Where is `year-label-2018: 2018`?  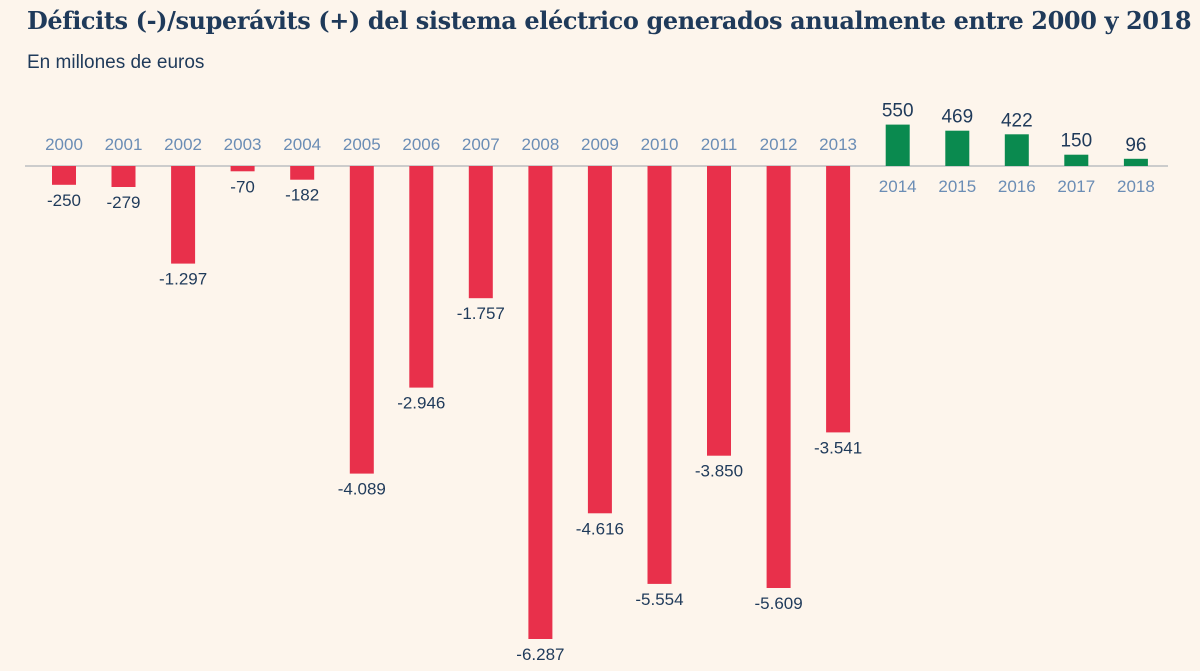 year-label-2018: 2018 is located at coordinates (1136, 186).